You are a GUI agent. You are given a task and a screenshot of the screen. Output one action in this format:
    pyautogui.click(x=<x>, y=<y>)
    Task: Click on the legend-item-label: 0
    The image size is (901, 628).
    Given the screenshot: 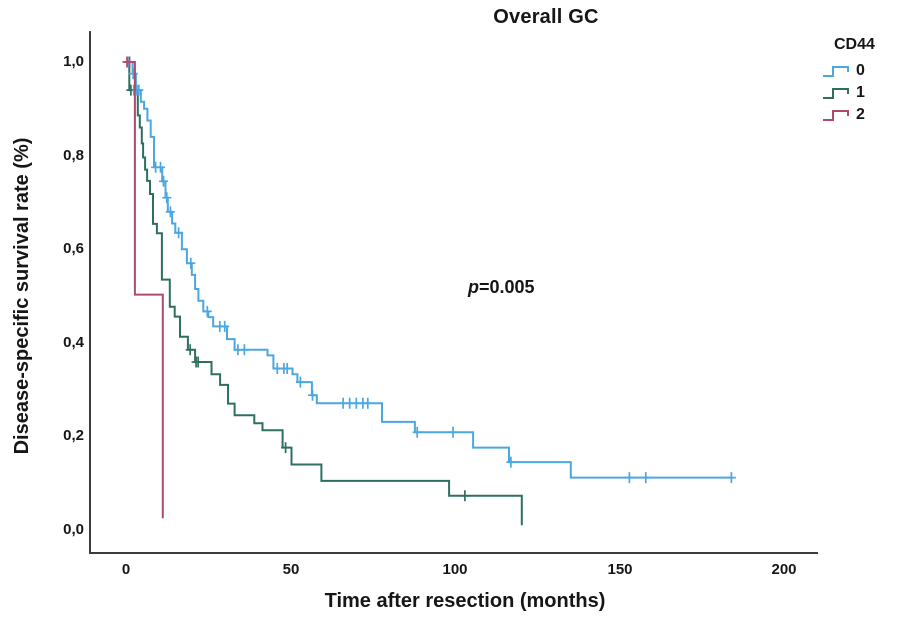 What is the action you would take?
    pyautogui.click(x=860, y=70)
    